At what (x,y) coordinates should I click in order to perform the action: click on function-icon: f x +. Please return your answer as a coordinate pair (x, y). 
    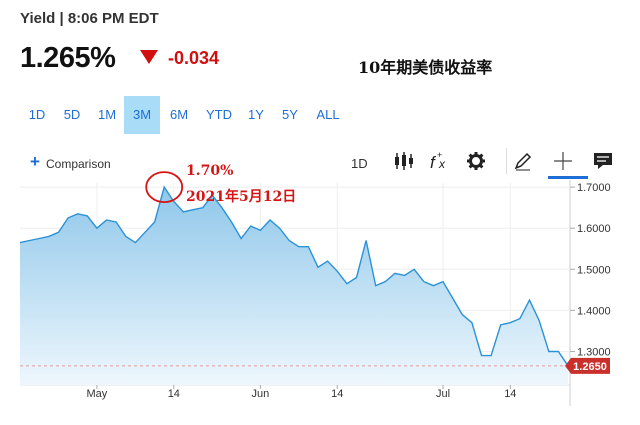
    Looking at the image, I should click on (439, 161).